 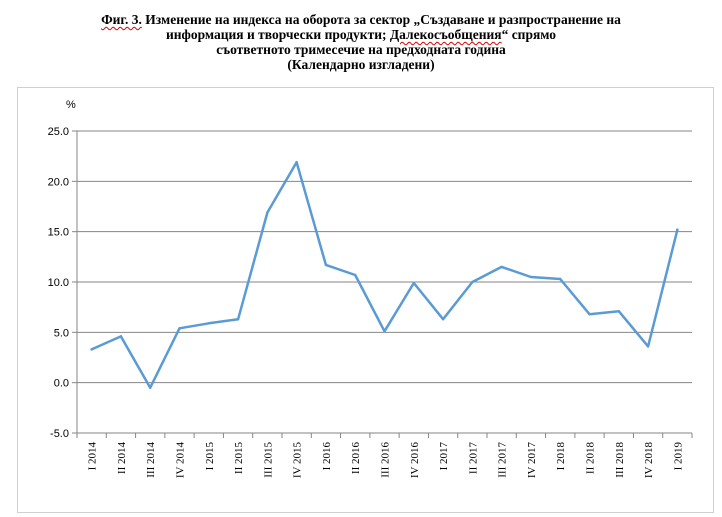 I want to click on x-tick-label: I 2015, so click(x=210, y=456).